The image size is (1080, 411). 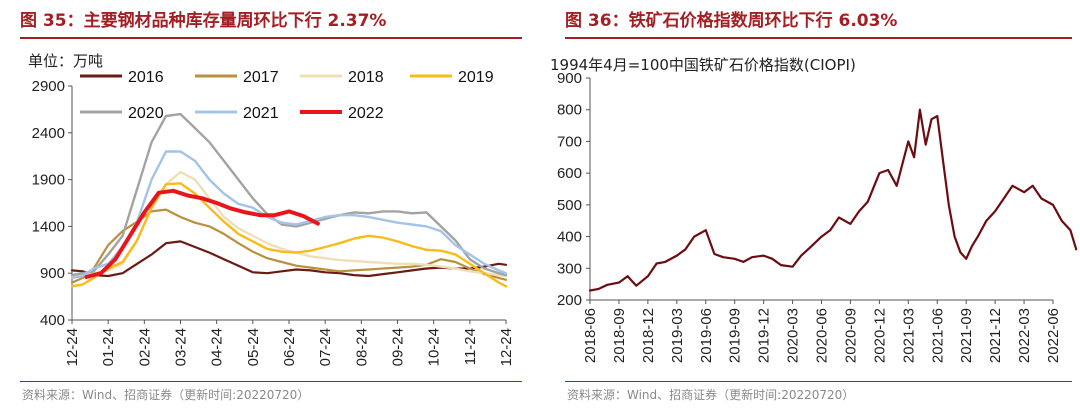 What do you see at coordinates (237, 113) in the screenshot?
I see `legend-item-2021: 2021` at bounding box center [237, 113].